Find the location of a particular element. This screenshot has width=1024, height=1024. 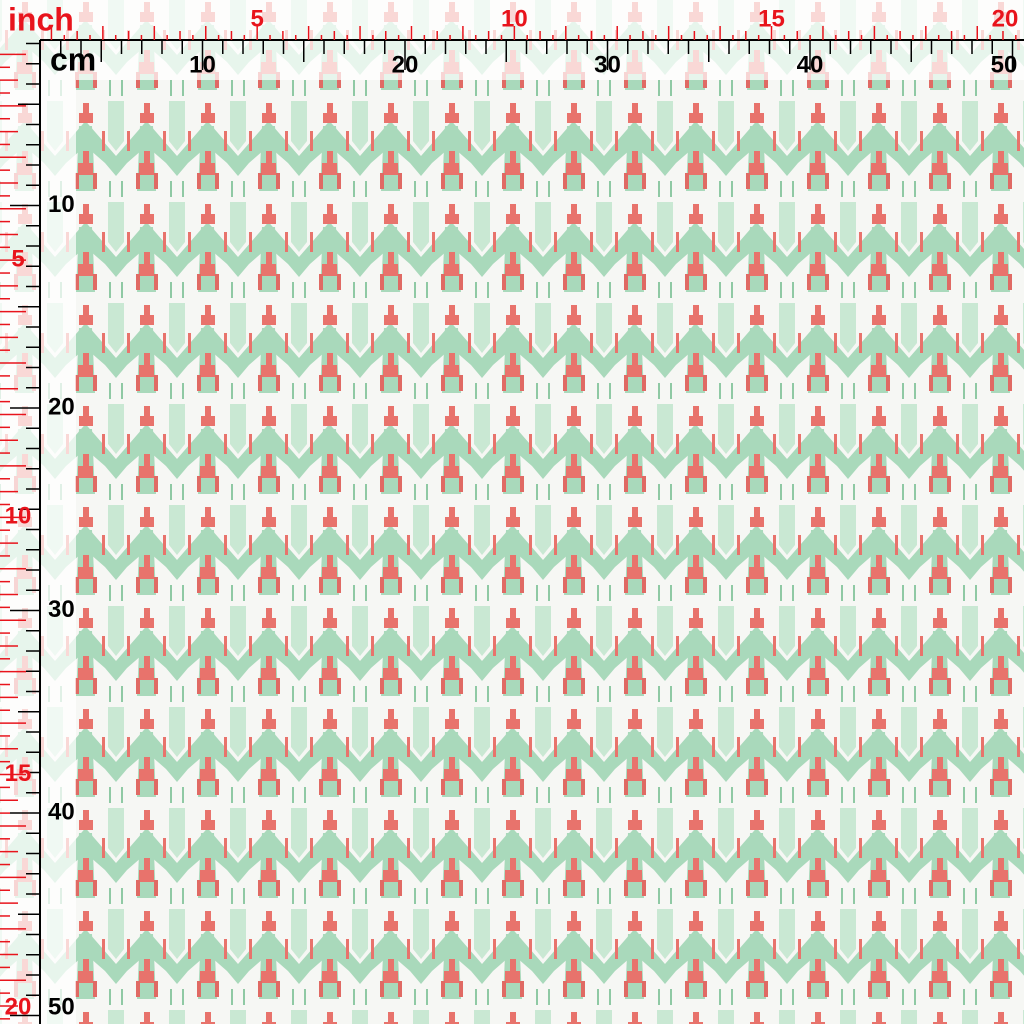

top-inch-label: 5 is located at coordinates (256, 18).